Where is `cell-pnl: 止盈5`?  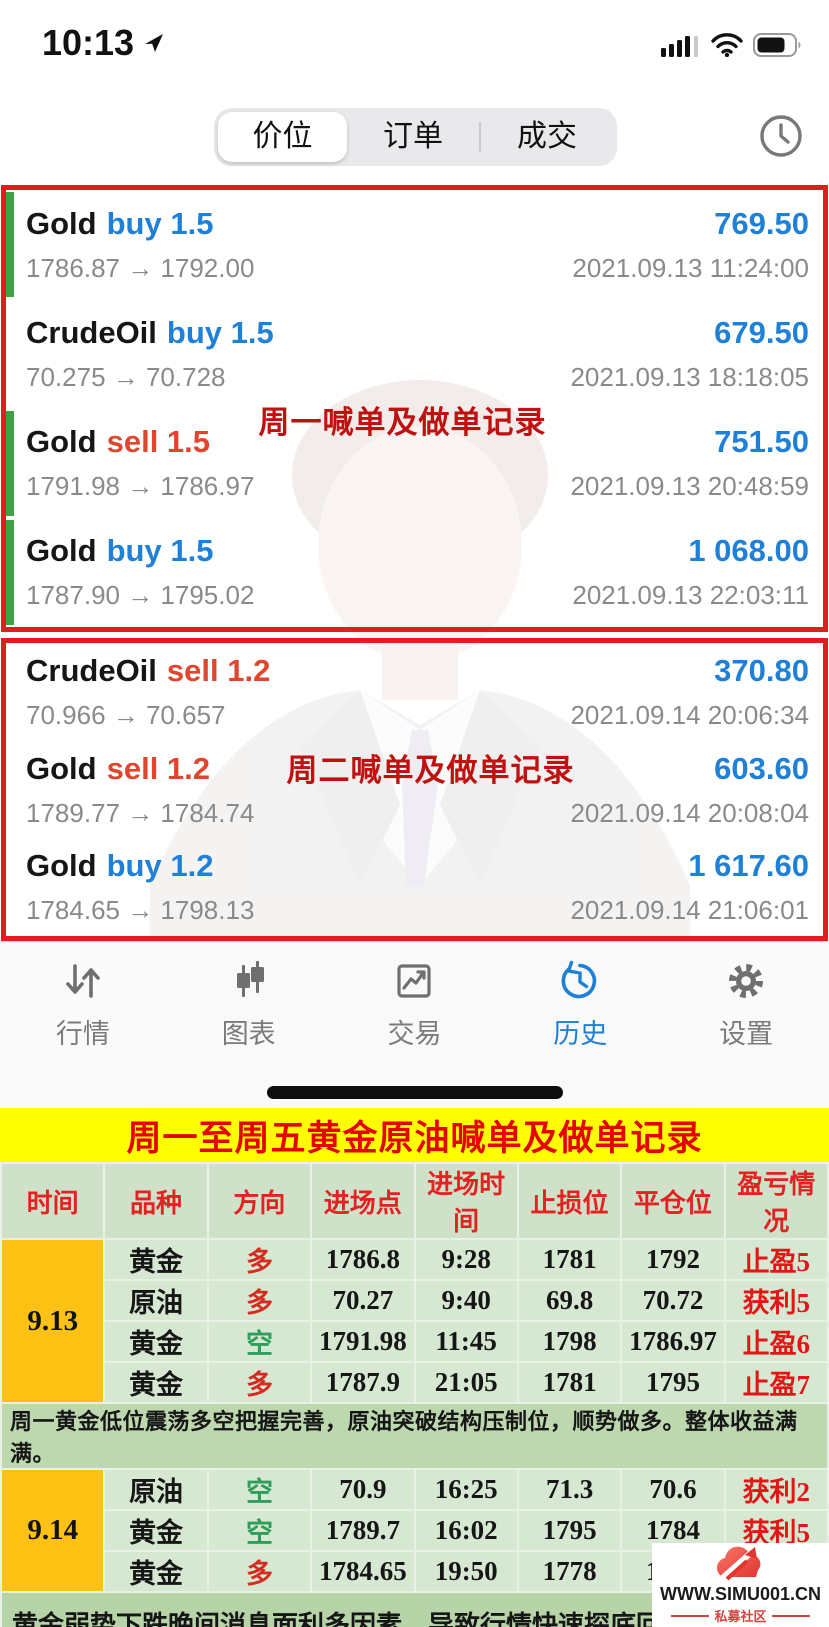 cell-pnl: 止盈5 is located at coordinates (776, 1259).